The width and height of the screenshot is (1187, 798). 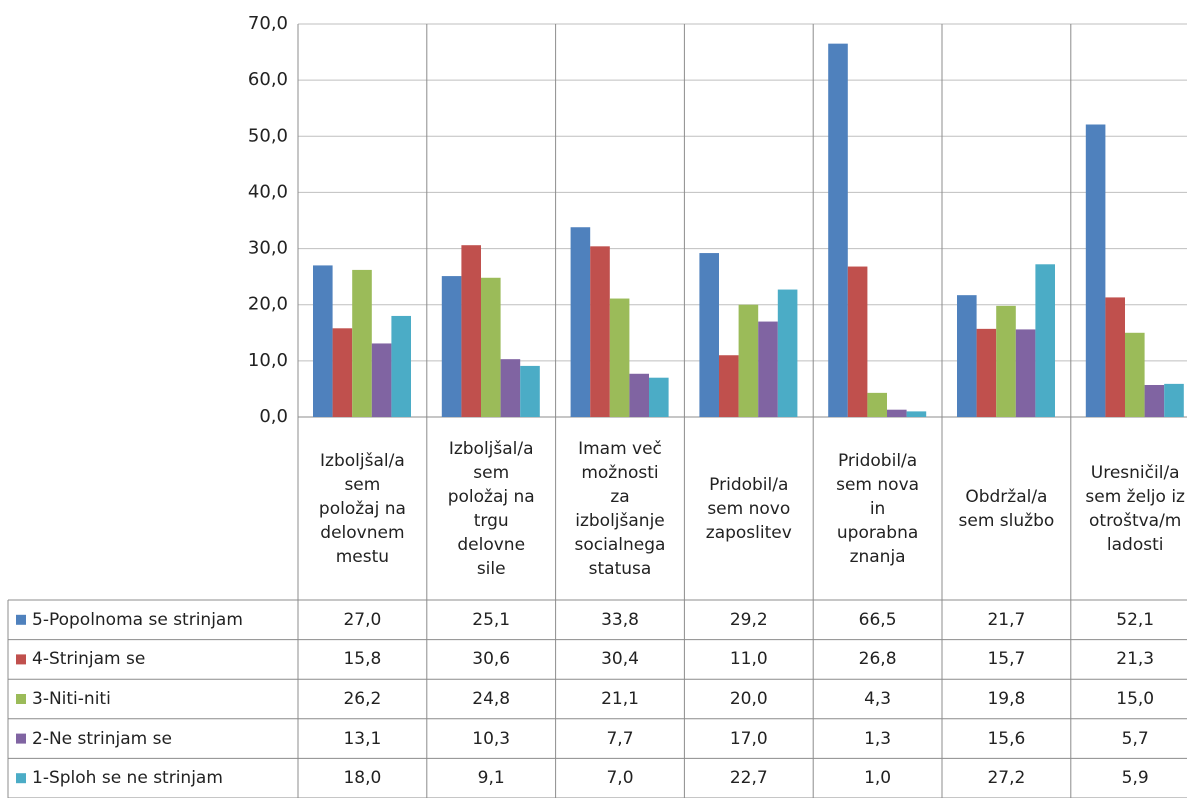 What do you see at coordinates (1135, 659) in the screenshot?
I see `table-value: 21,3` at bounding box center [1135, 659].